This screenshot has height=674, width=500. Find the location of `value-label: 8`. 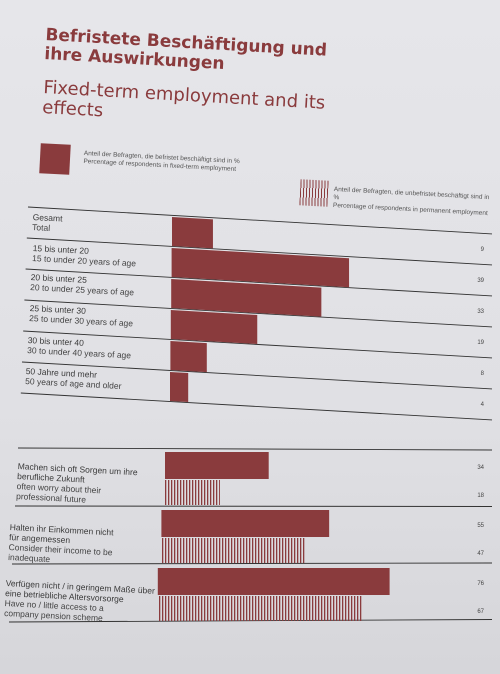

value-label: 8 is located at coordinates (483, 374).